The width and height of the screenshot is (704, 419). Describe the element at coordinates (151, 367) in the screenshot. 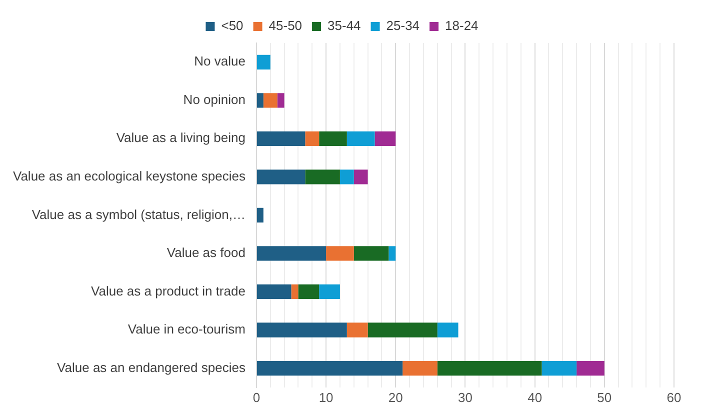

I see `y-tick-label: Value as an endangered species` at that location.